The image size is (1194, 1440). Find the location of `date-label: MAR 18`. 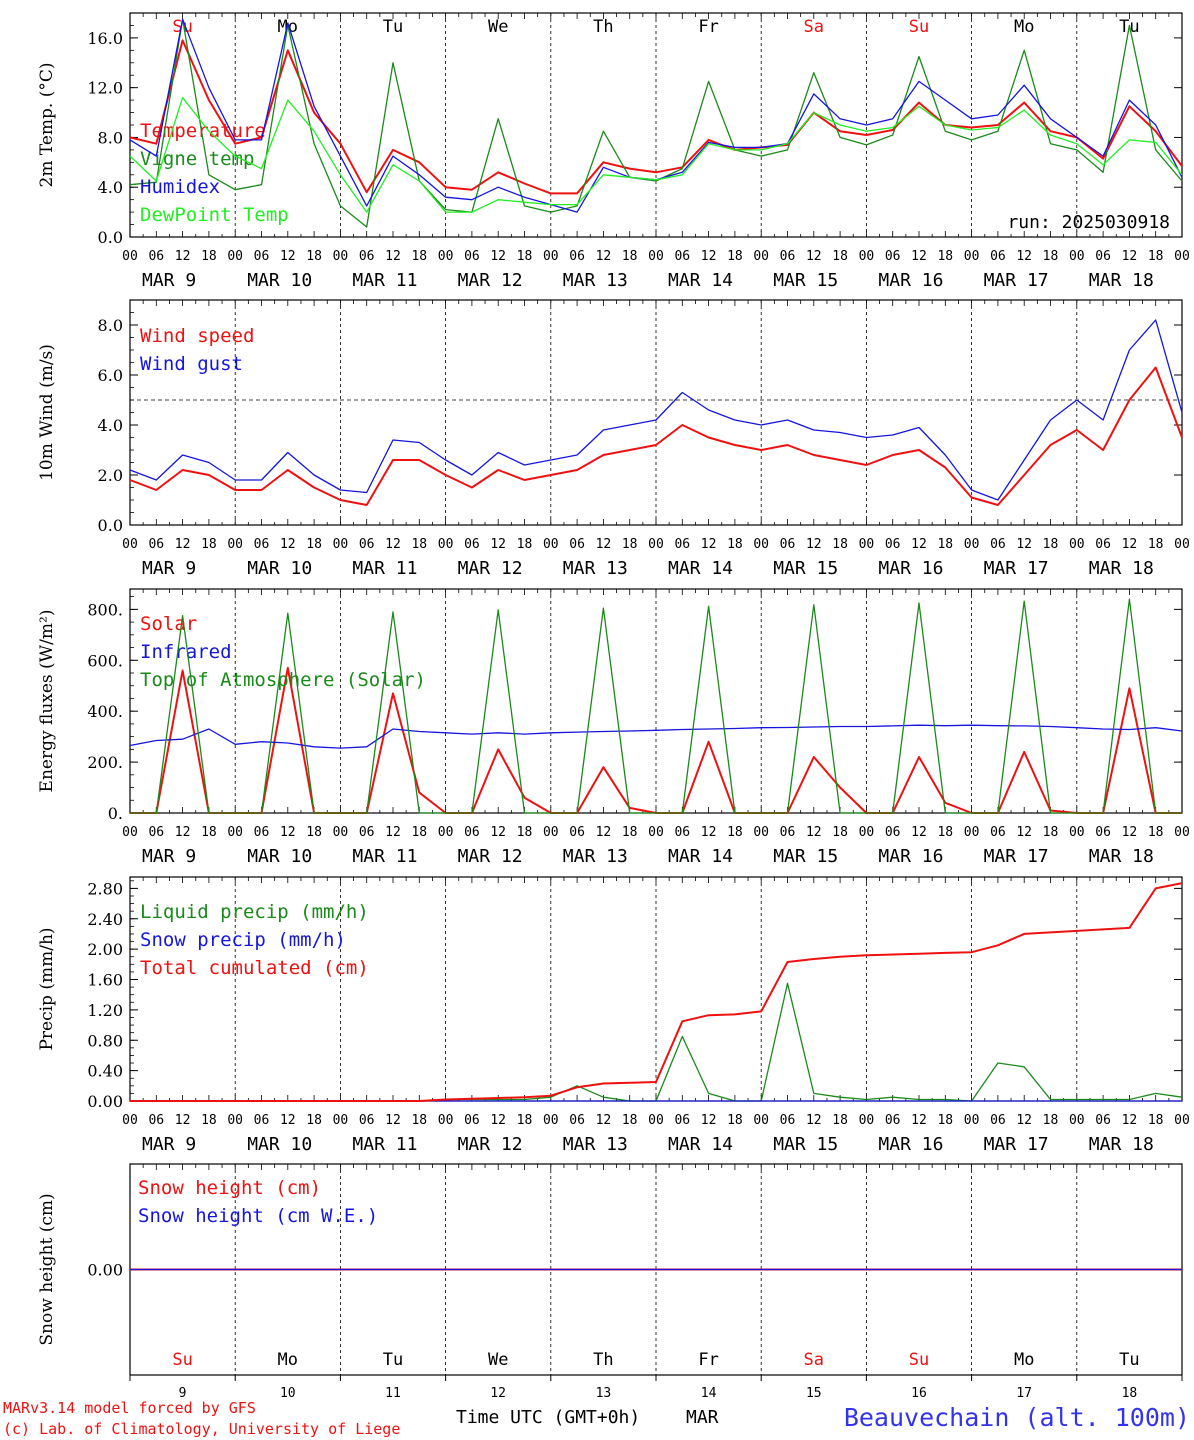

date-label: MAR 18 is located at coordinates (1121, 1144).